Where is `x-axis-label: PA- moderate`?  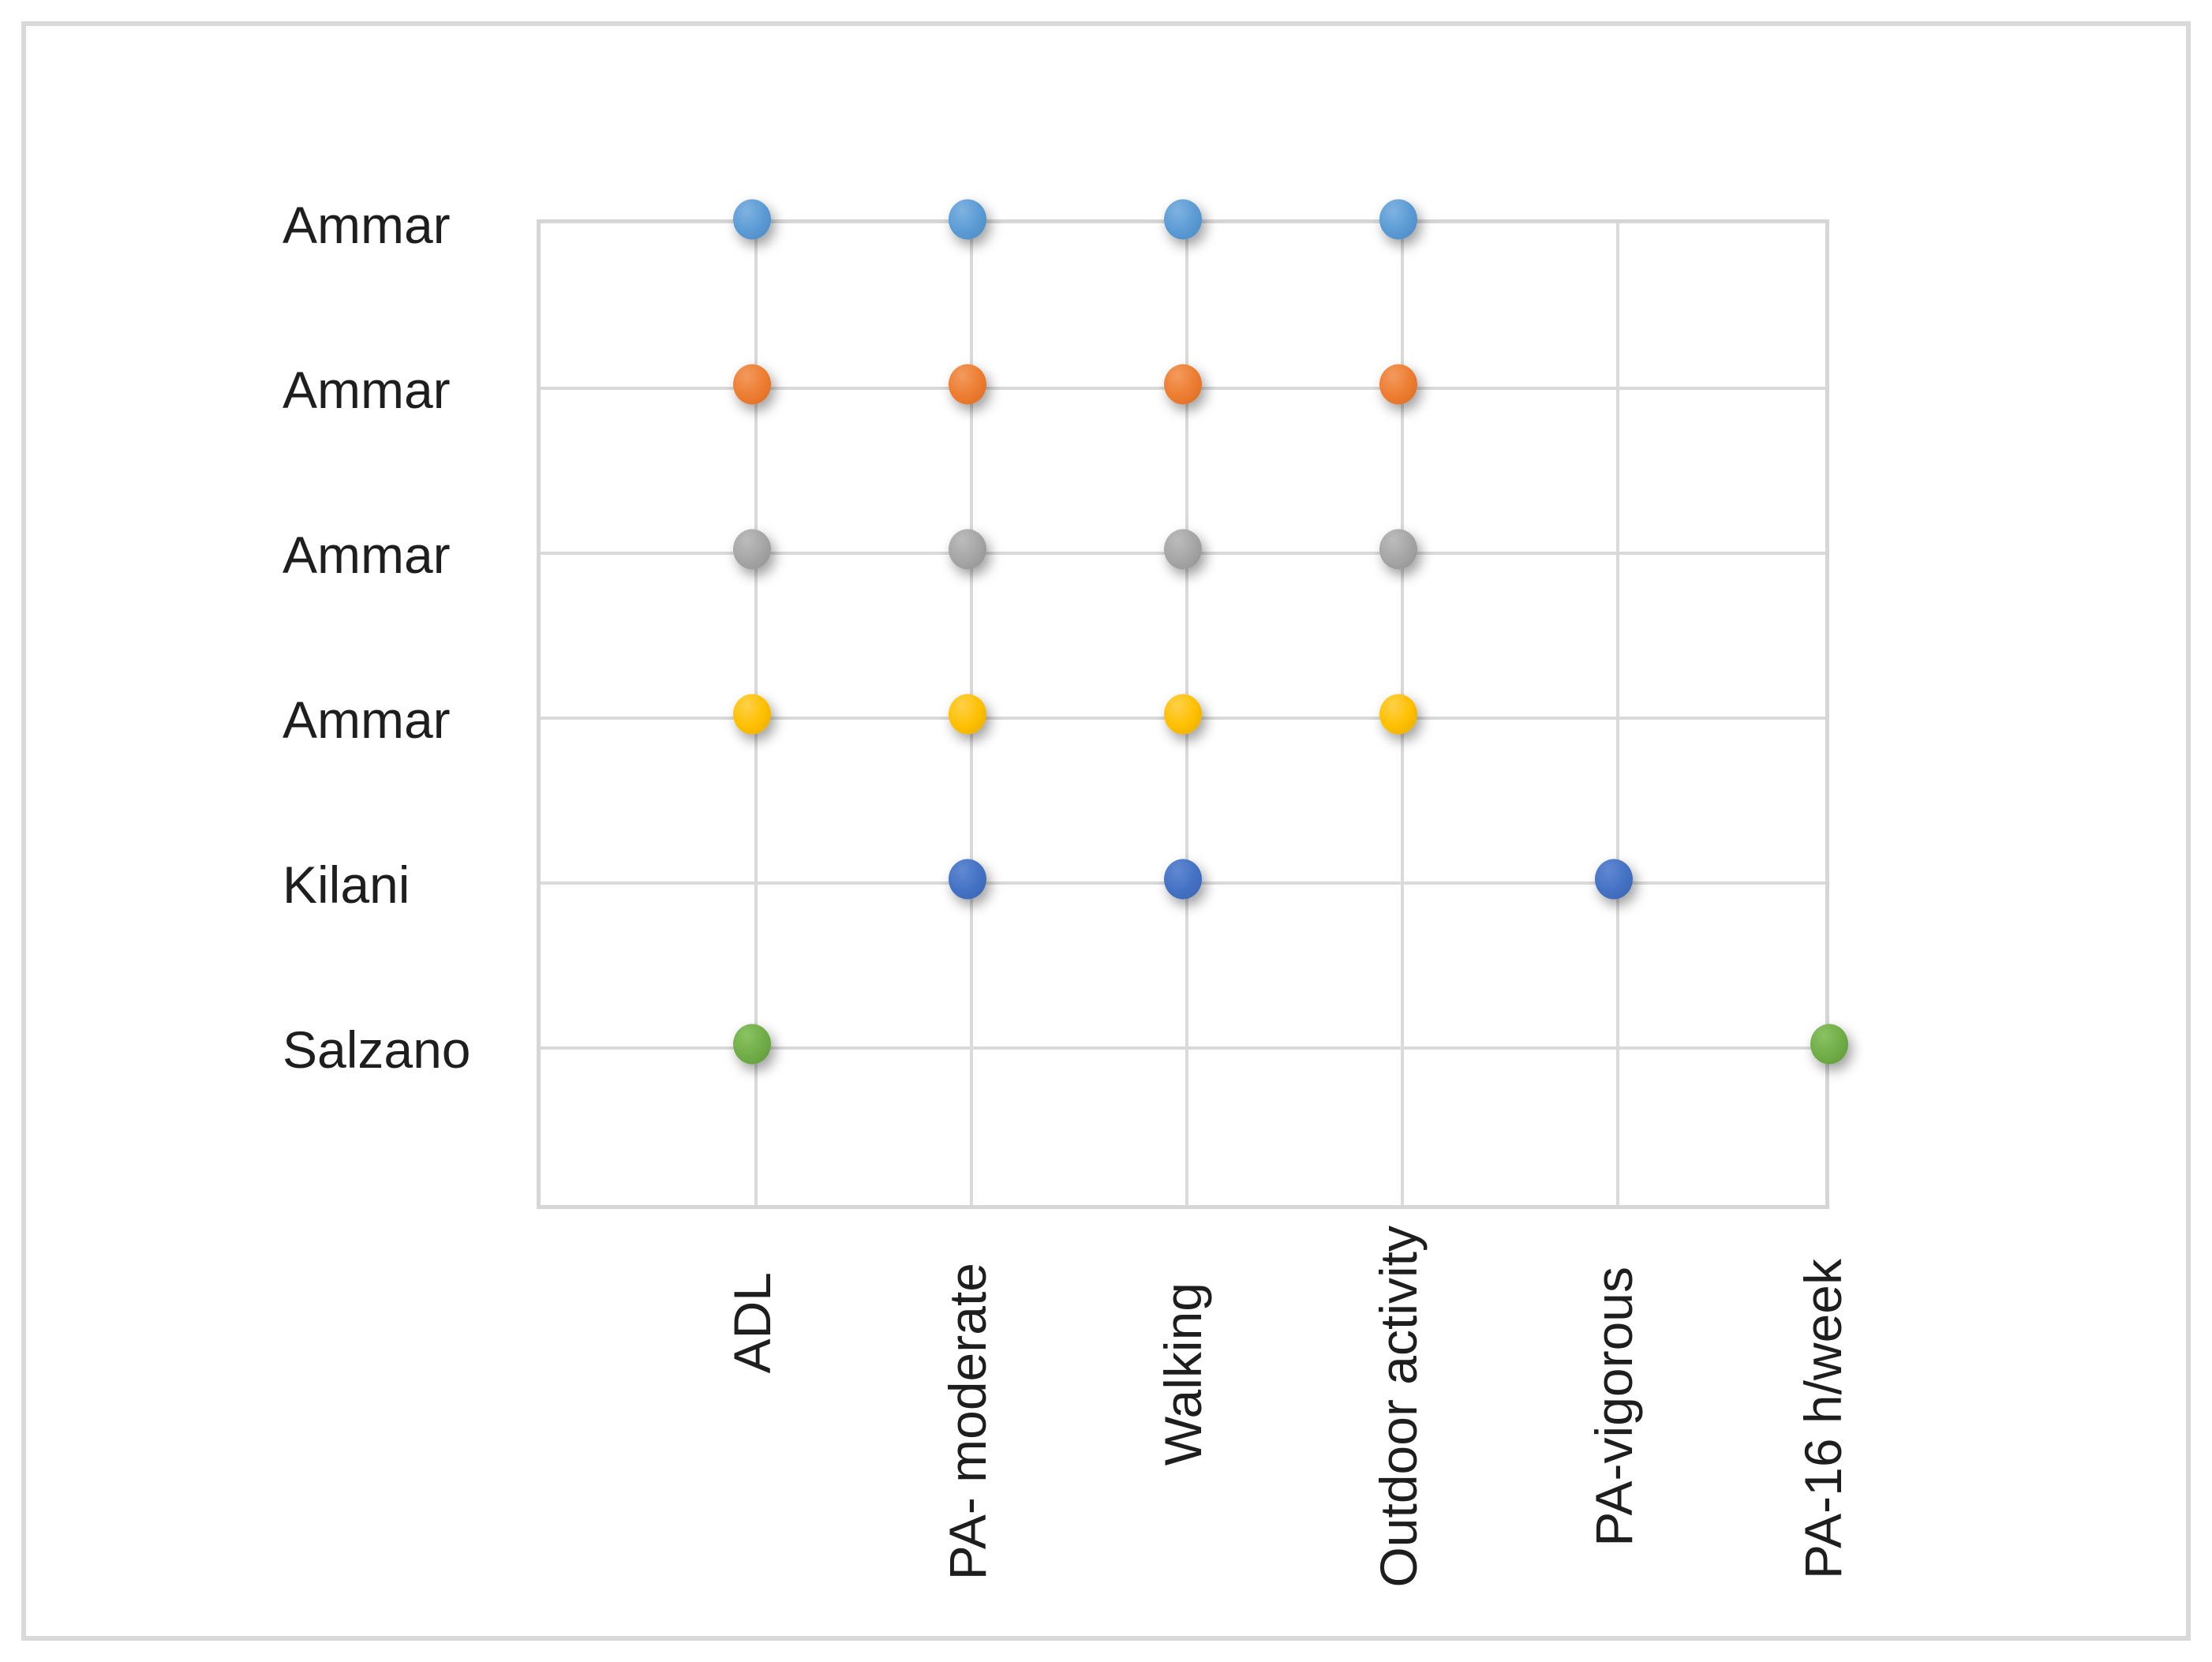
x-axis-label: PA- moderate is located at coordinates (967, 1422).